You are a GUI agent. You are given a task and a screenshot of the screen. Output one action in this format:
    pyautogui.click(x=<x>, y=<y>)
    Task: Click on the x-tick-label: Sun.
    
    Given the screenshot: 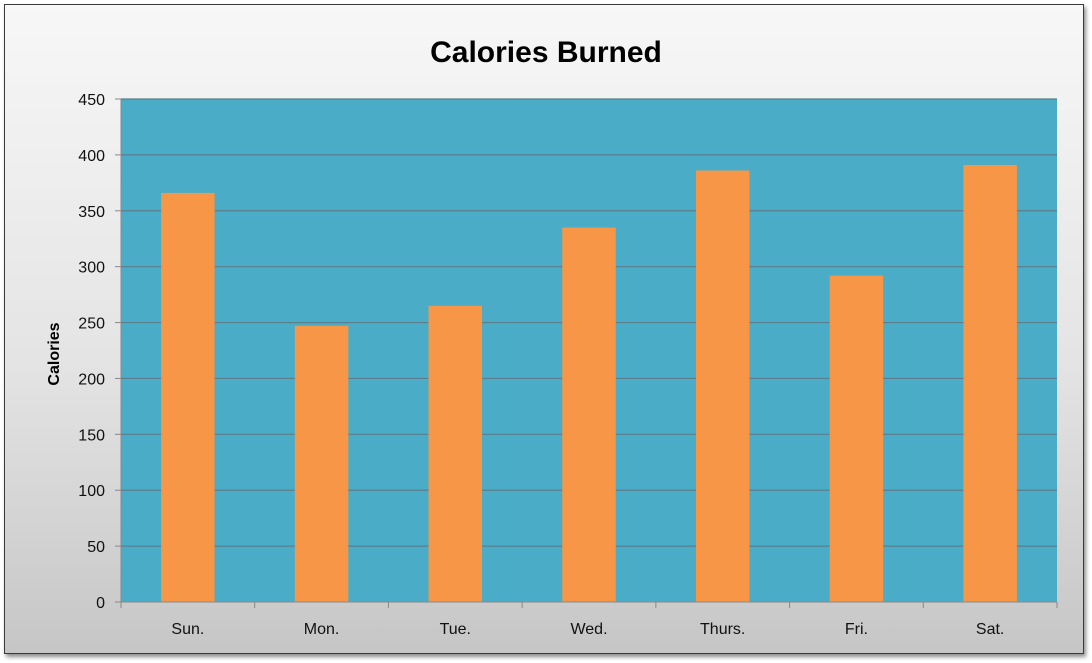 What is the action you would take?
    pyautogui.click(x=187, y=629)
    